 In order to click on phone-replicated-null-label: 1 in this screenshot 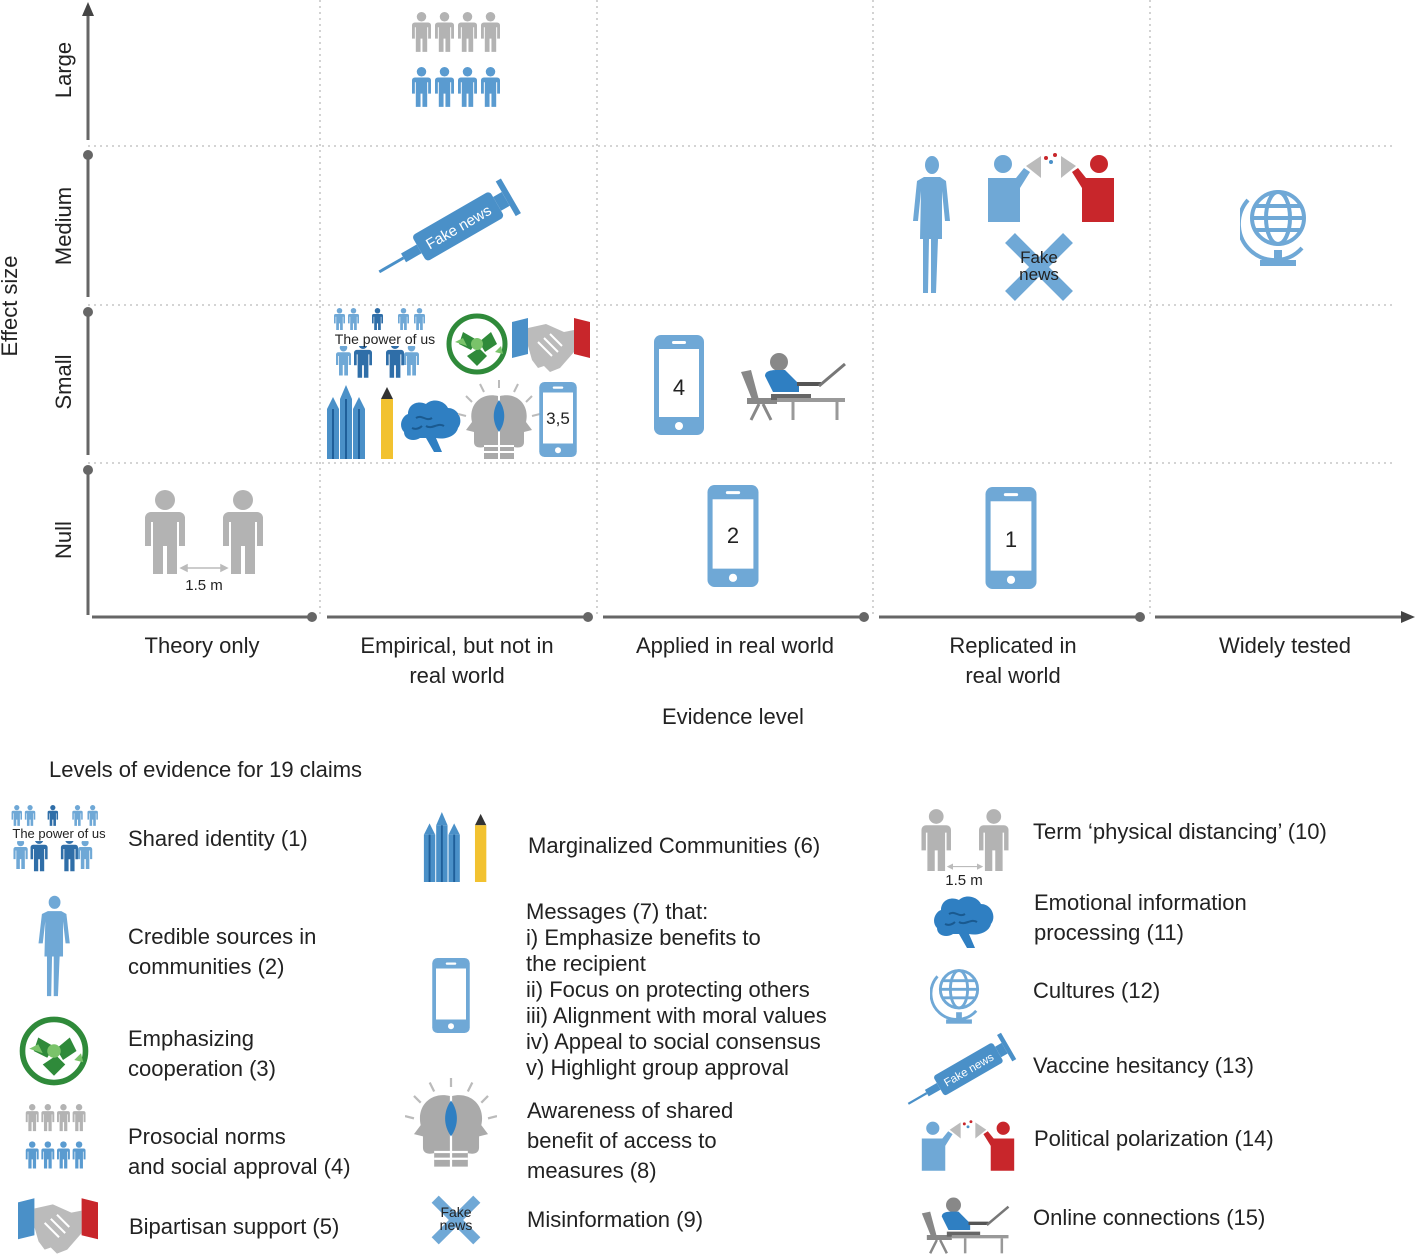, I will do `click(1011, 539)`.